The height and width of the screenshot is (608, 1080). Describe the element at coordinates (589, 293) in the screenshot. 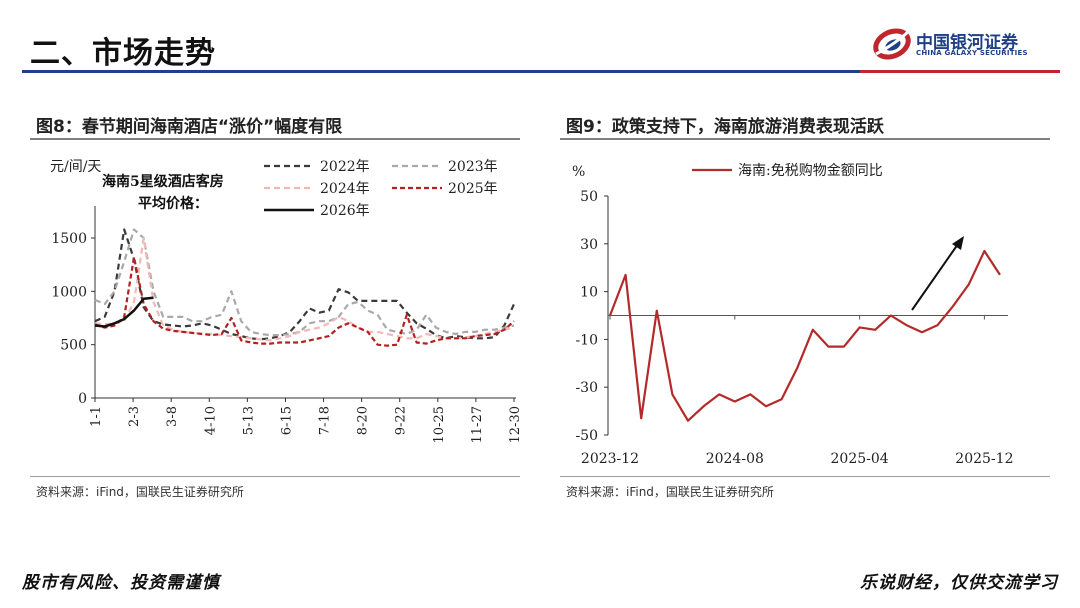

I see `y-tick-label: 10` at that location.